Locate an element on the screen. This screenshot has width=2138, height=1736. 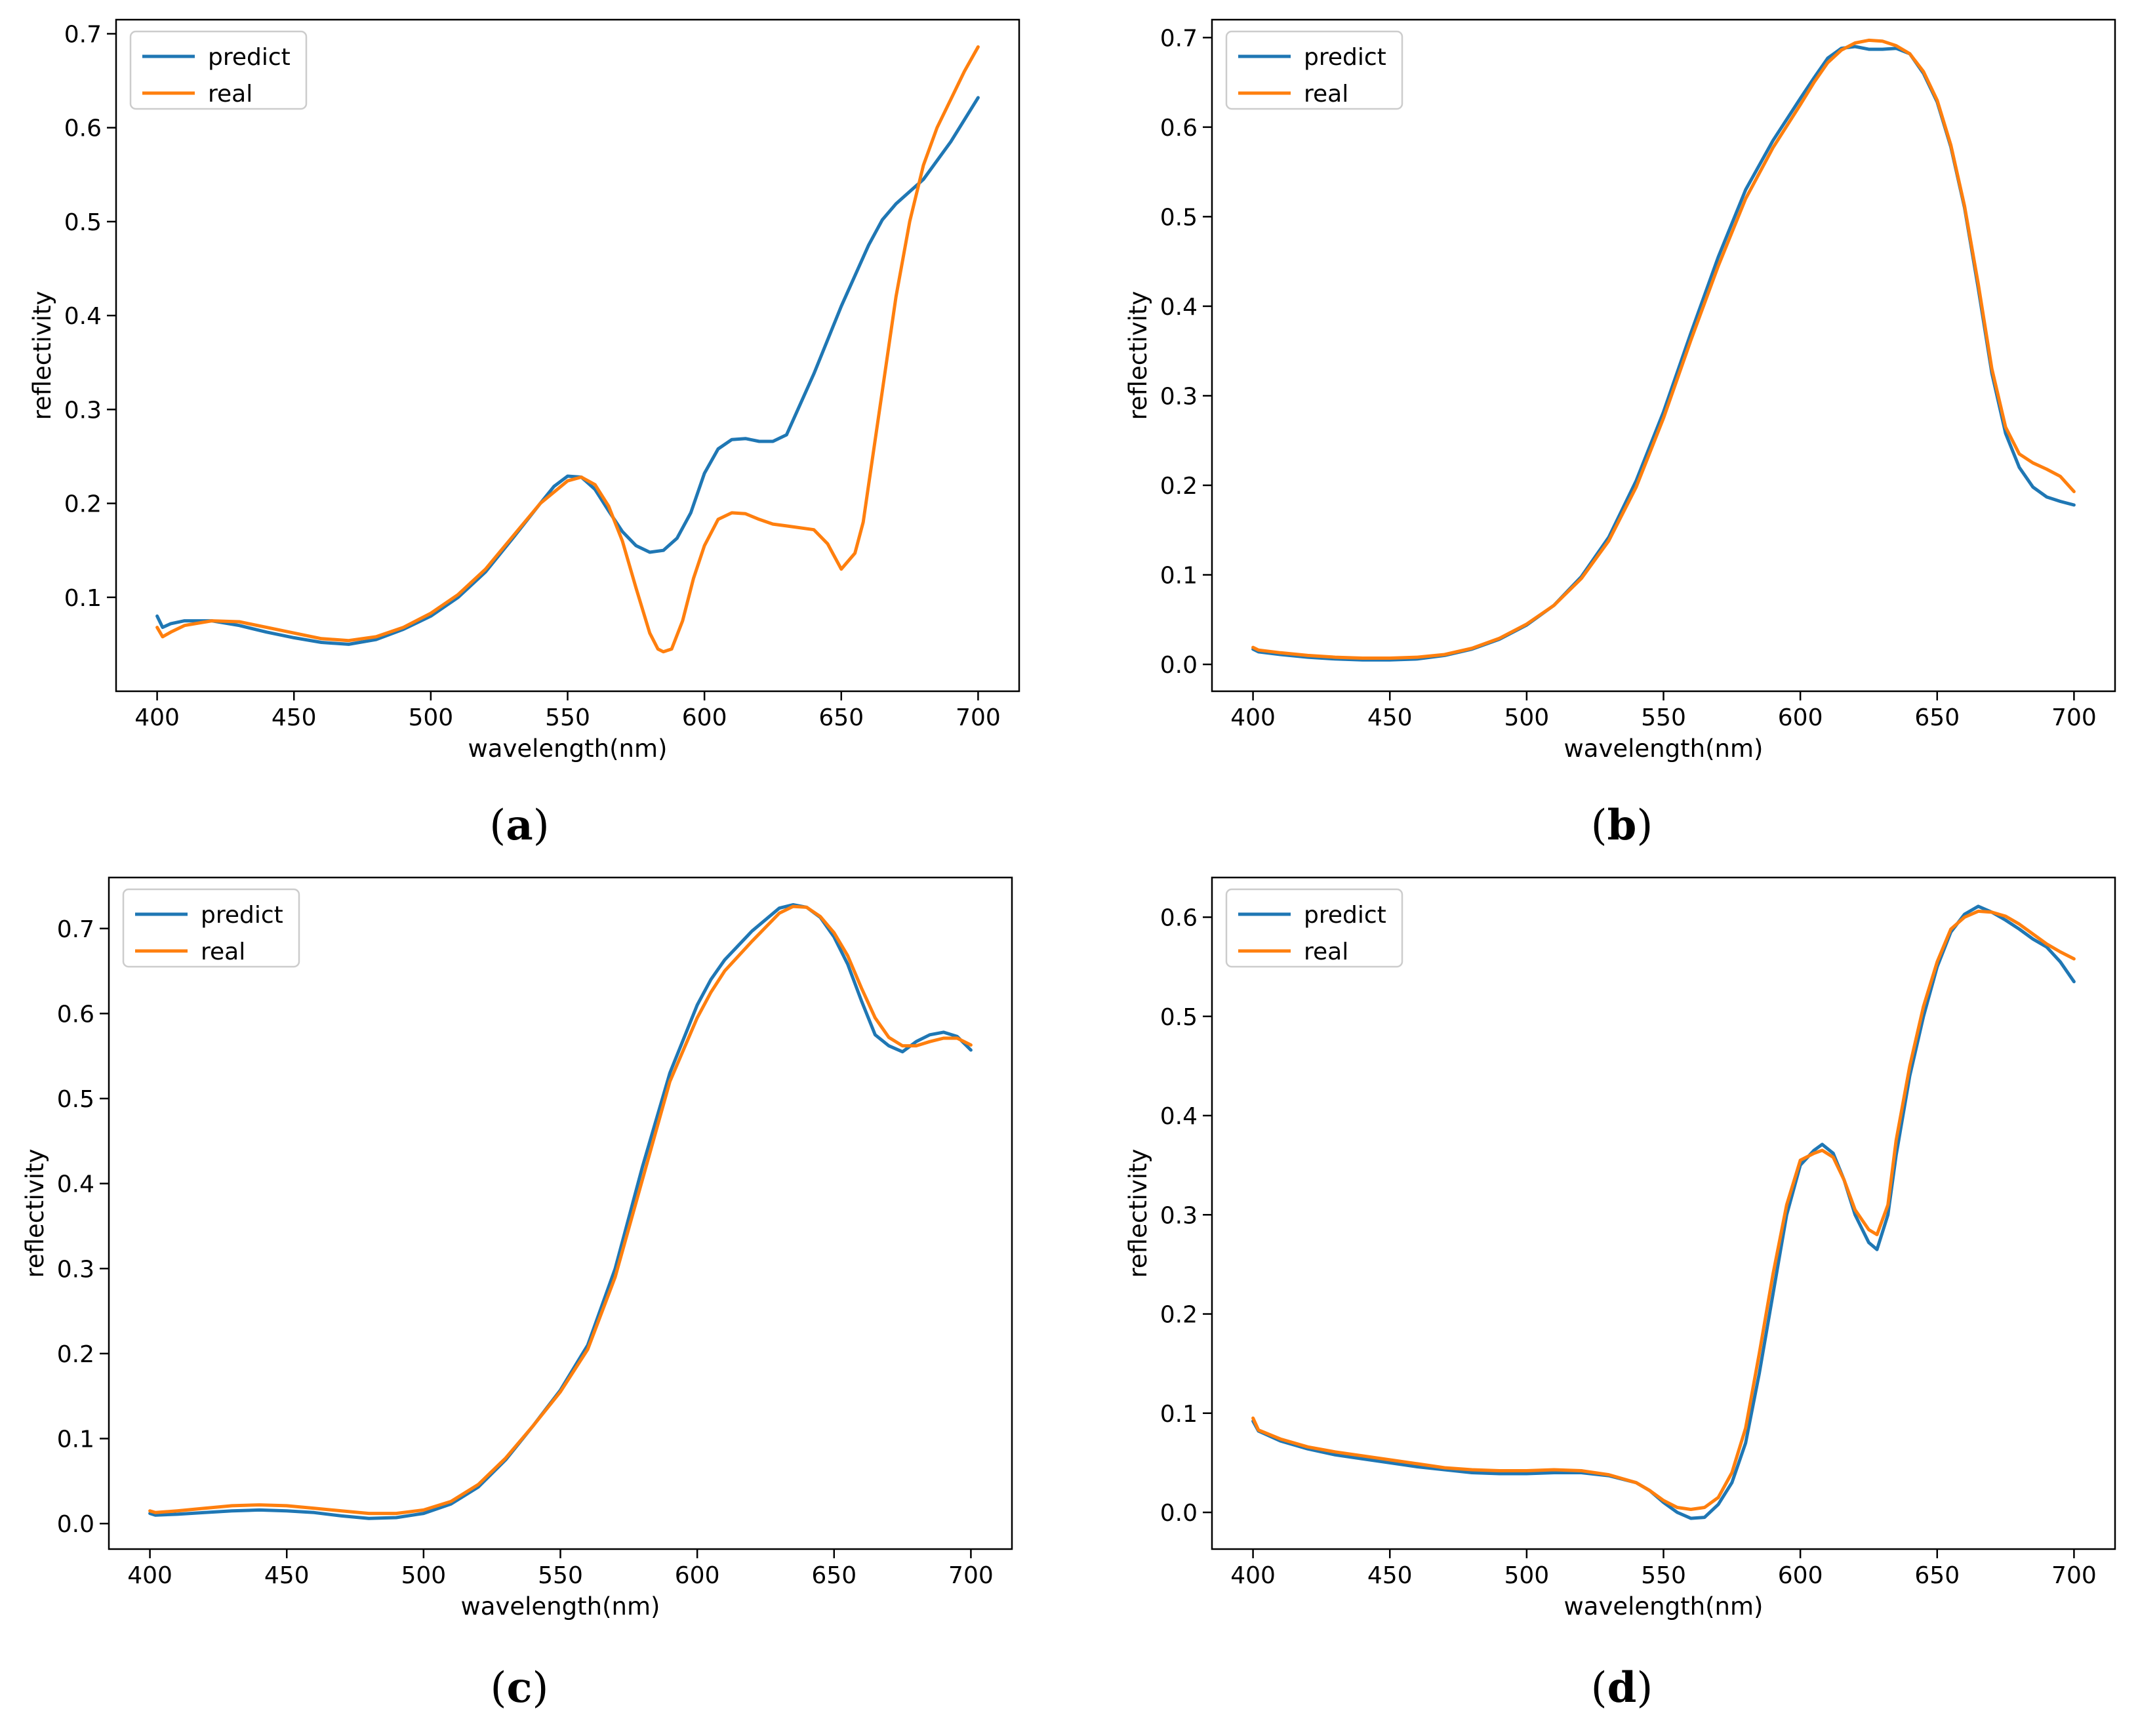
panel-caption: (a) is located at coordinates (519, 825).